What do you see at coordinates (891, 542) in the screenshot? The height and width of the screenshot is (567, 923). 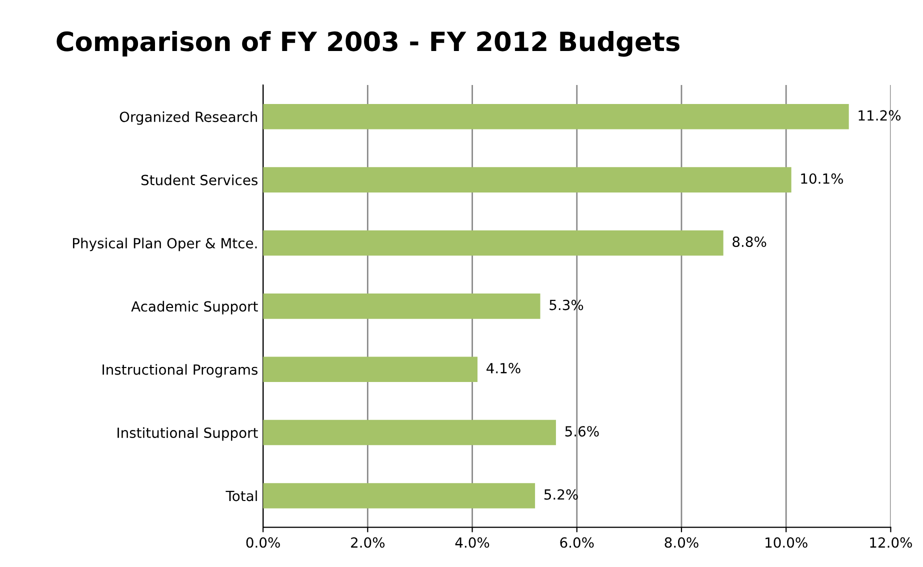 I see `x-tick-label: 12.0%` at bounding box center [891, 542].